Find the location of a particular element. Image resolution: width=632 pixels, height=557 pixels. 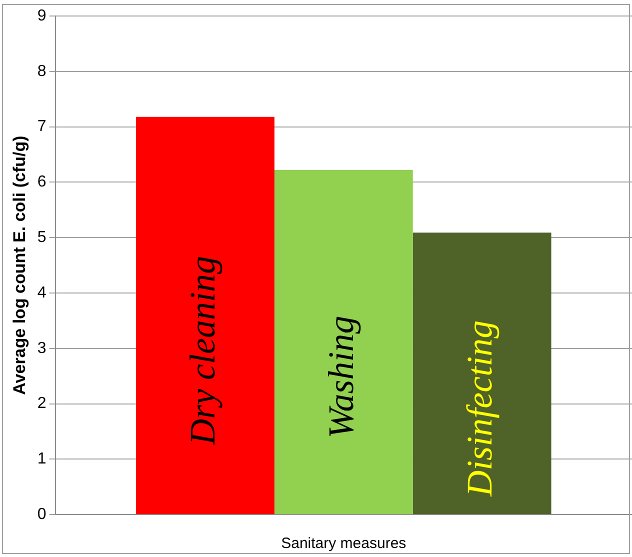

y-tick-label: 7 is located at coordinates (41, 127).